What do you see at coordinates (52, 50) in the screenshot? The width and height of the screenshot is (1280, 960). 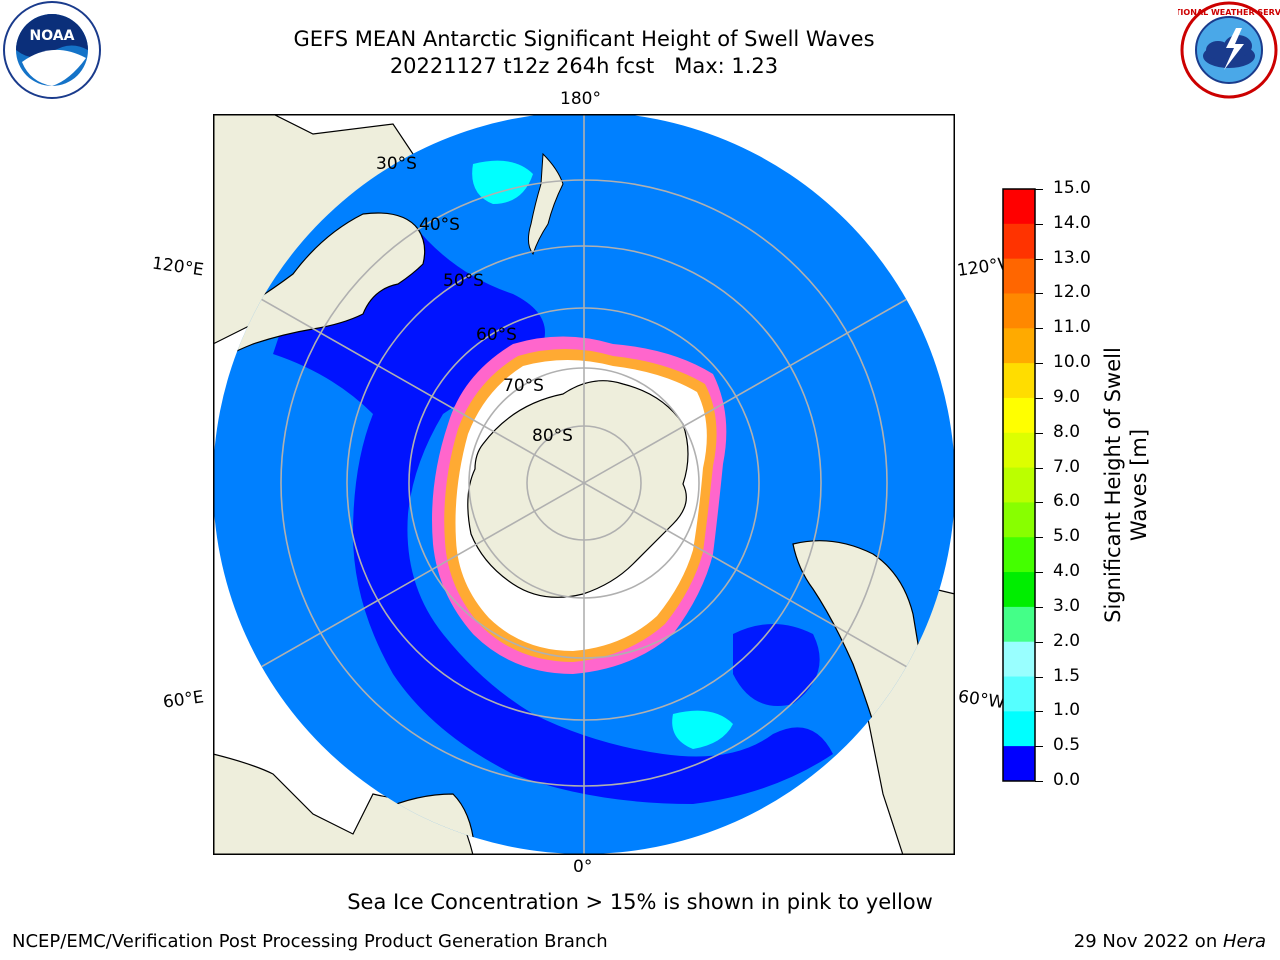 I see `noaa-logo: NOAA` at bounding box center [52, 50].